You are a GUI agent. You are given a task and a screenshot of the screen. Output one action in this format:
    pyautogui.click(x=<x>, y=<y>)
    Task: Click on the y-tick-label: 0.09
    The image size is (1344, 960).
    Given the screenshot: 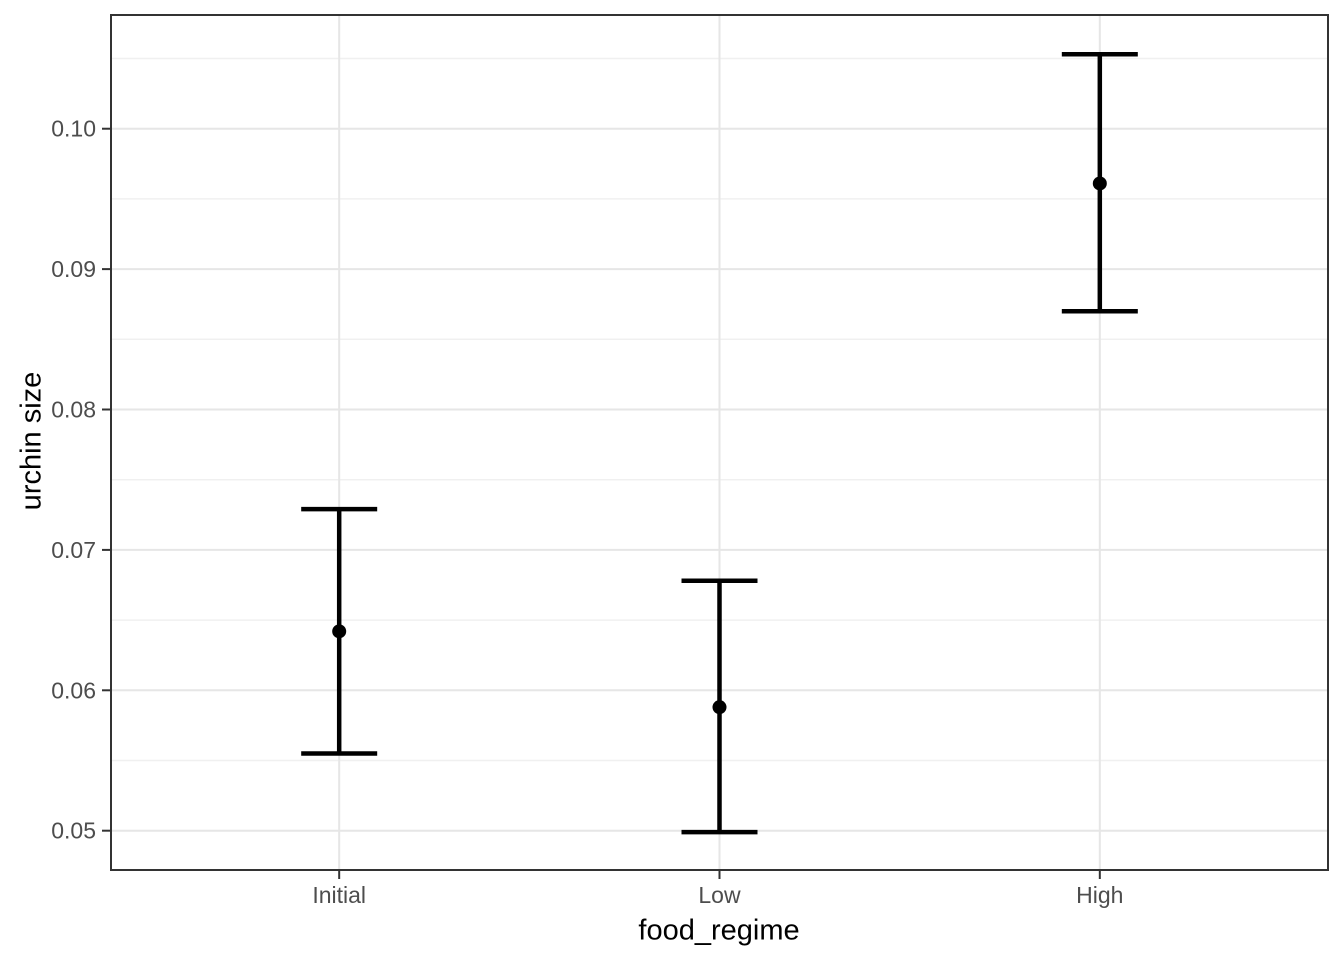 What is the action you would take?
    pyautogui.click(x=73, y=269)
    